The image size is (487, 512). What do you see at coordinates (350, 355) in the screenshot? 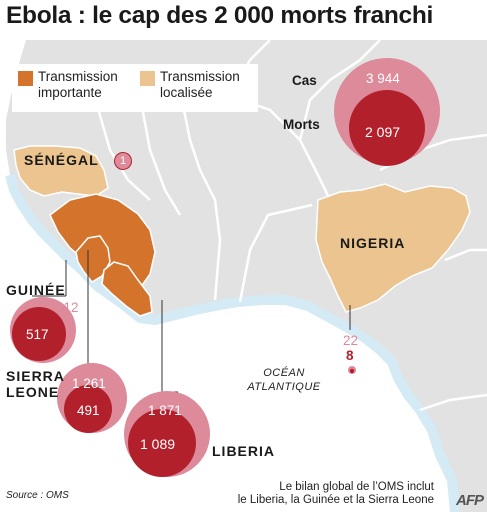
I see `nigeria-deaths-value: 8` at bounding box center [350, 355].